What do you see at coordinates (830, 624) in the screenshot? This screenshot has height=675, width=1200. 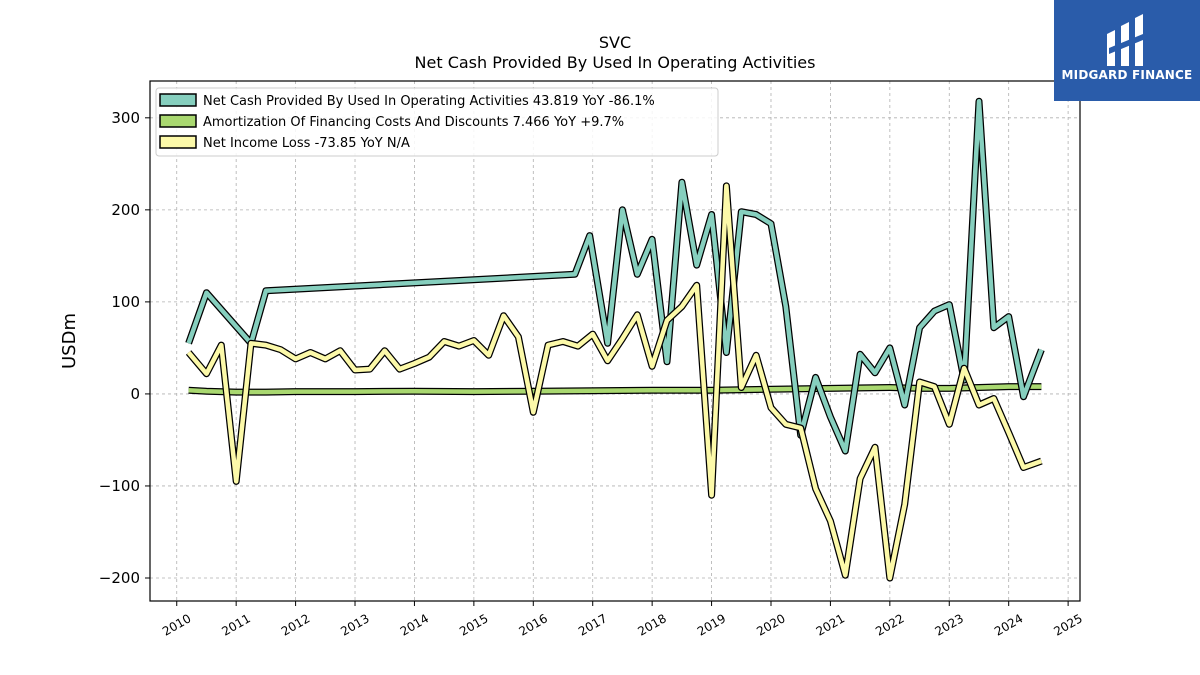 I see `x-tick-label: 2021` at bounding box center [830, 624].